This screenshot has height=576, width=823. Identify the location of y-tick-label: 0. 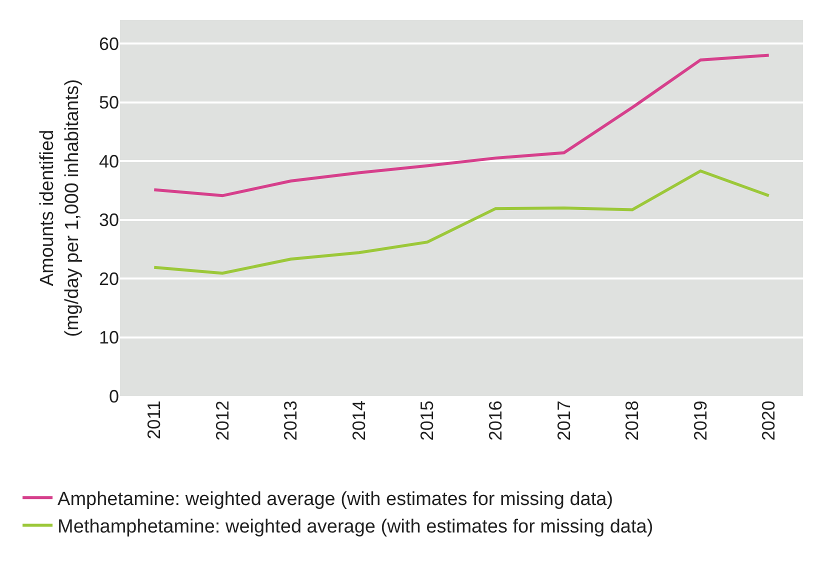
(113, 396).